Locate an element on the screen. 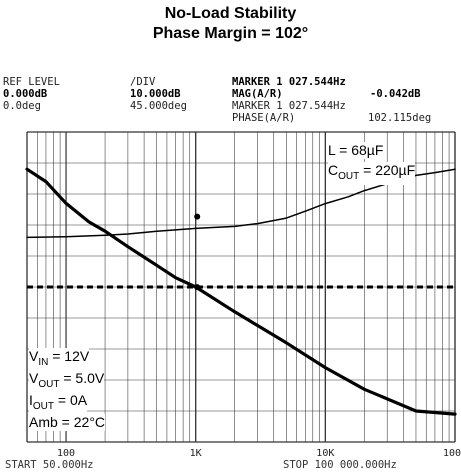  marker-line1: MARKER 1 027.544Hz is located at coordinates (289, 82).